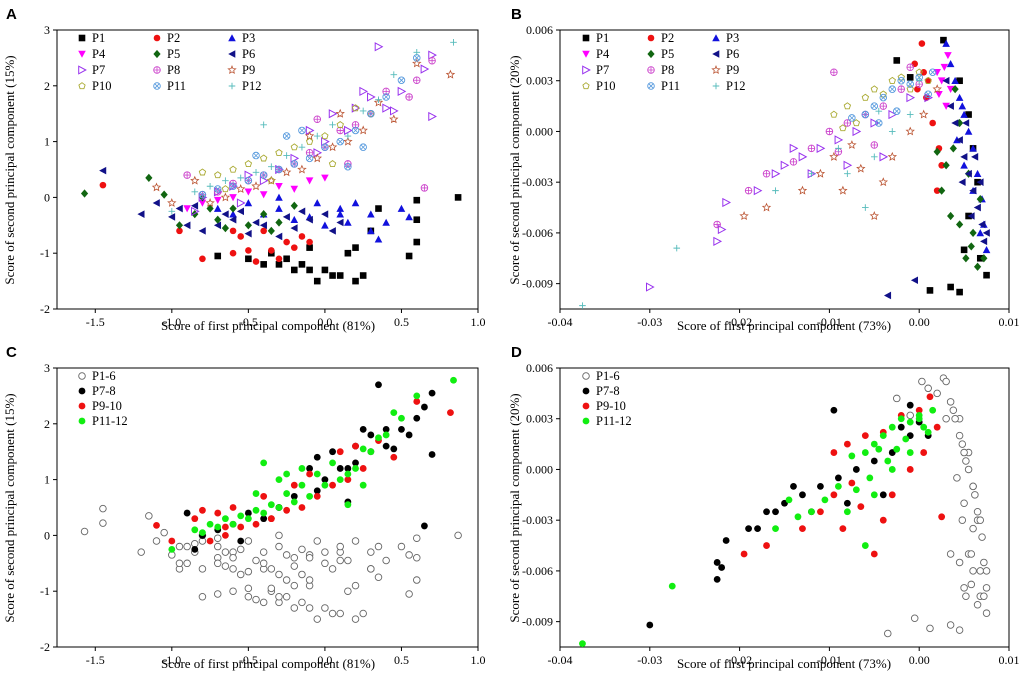 Image resolution: width=1021 pixels, height=693 pixels. Describe the element at coordinates (605, 86) in the screenshot. I see `legend-label: P10` at that location.